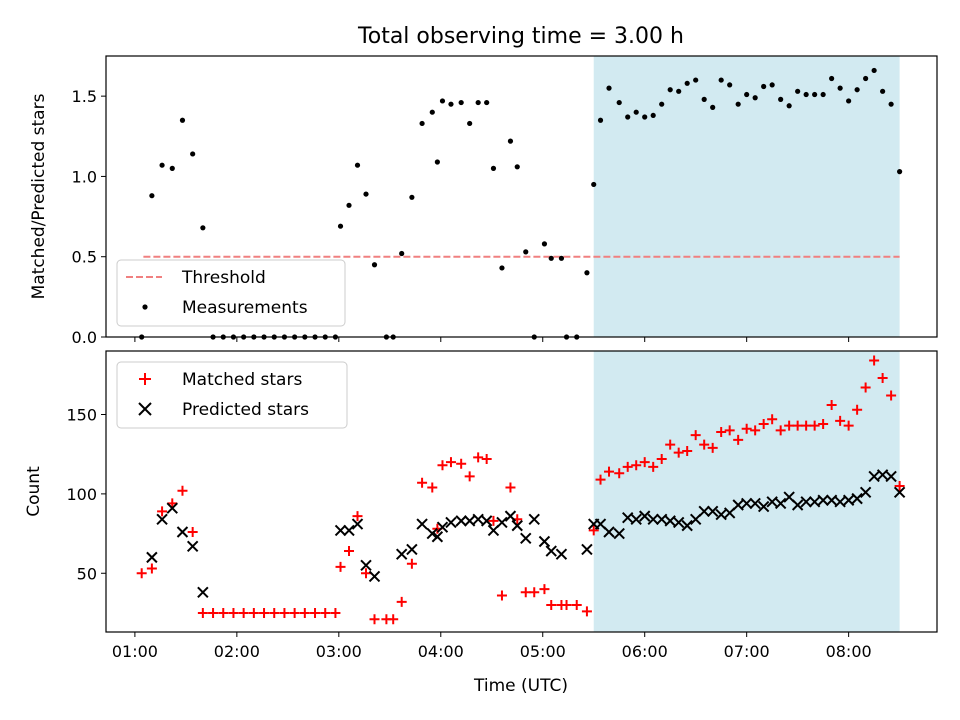  Describe the element at coordinates (746, 491) in the screenshot. I see `observing-window-shade` at that location.